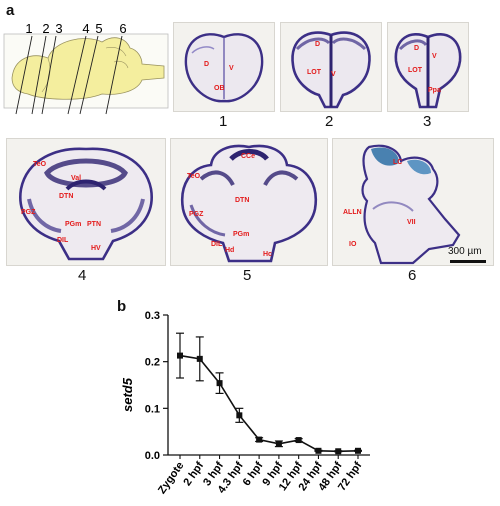 The height and width of the screenshot is (506, 500). Describe the element at coordinates (219, 88) in the screenshot. I see `label-ob: OB` at that location.